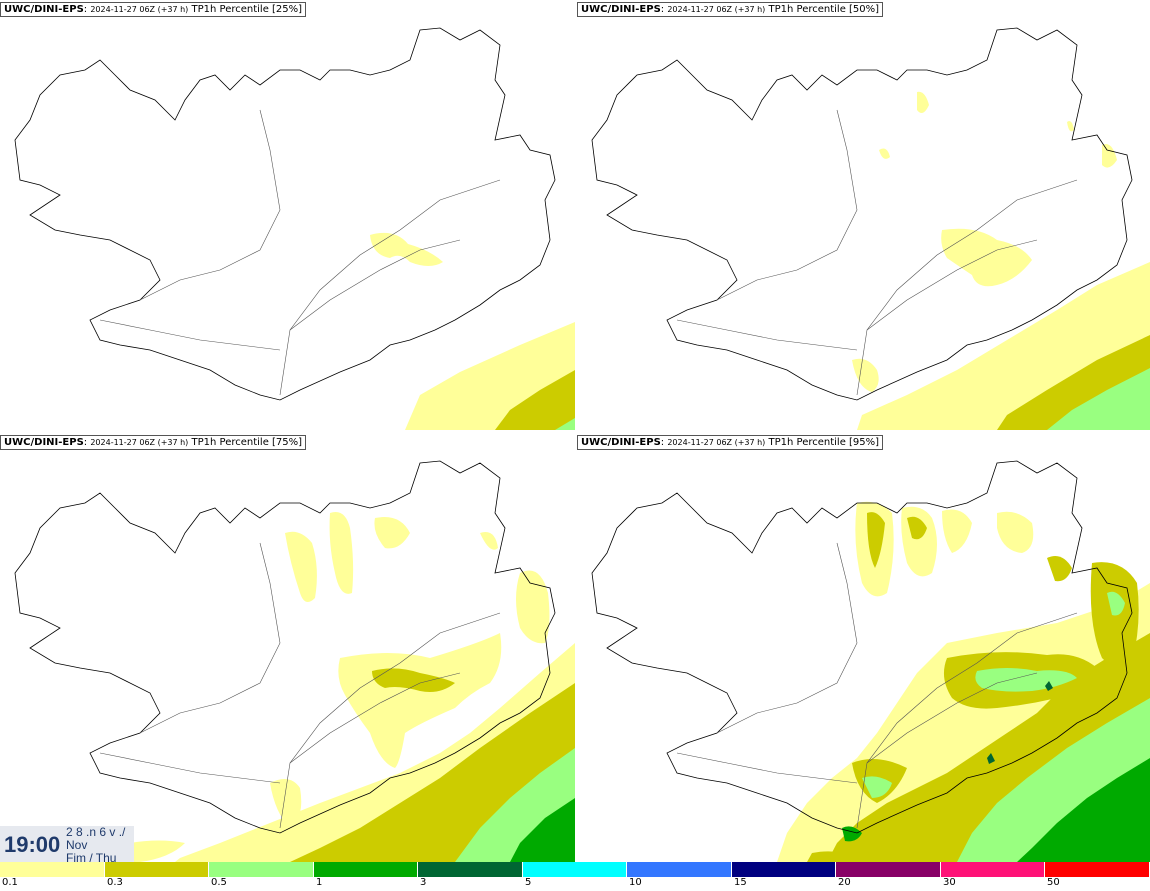 This screenshot has height=891, width=1150. What do you see at coordinates (115, 882) in the screenshot?
I see `colorbar-label: 0.3` at bounding box center [115, 882].